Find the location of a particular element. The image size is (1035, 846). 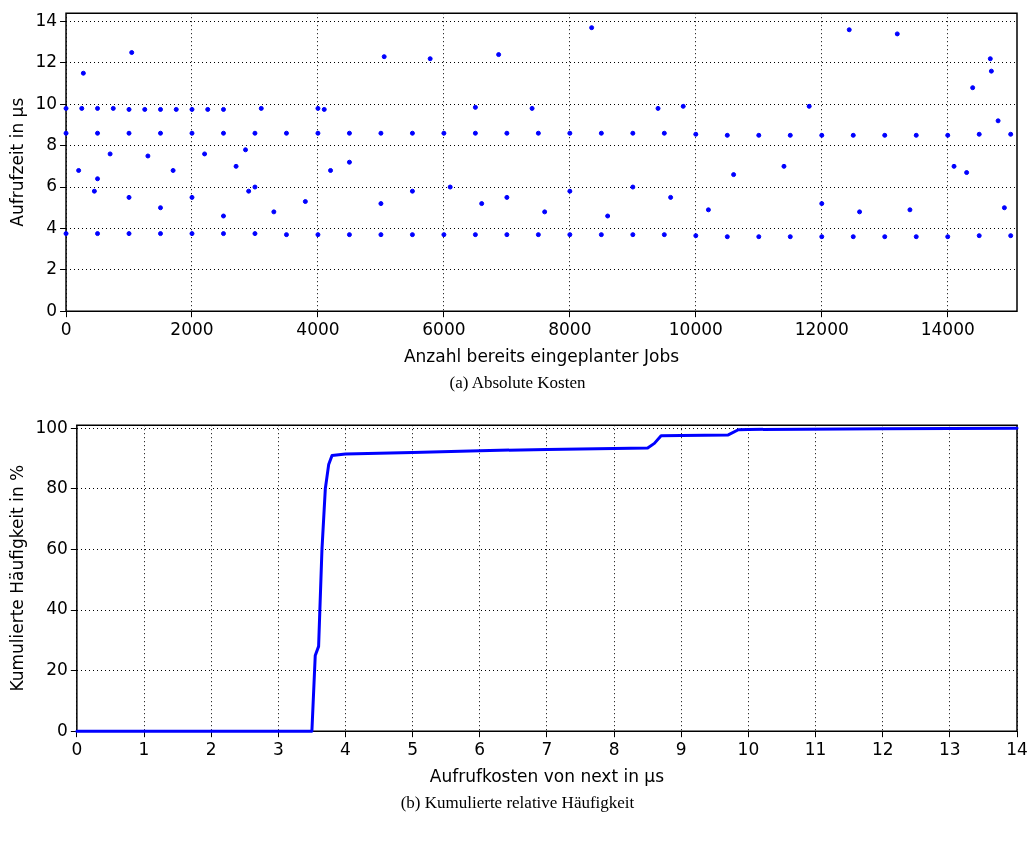

x-axis-title: Anzahl bereits eingeplanter Jobs is located at coordinates (541, 356).